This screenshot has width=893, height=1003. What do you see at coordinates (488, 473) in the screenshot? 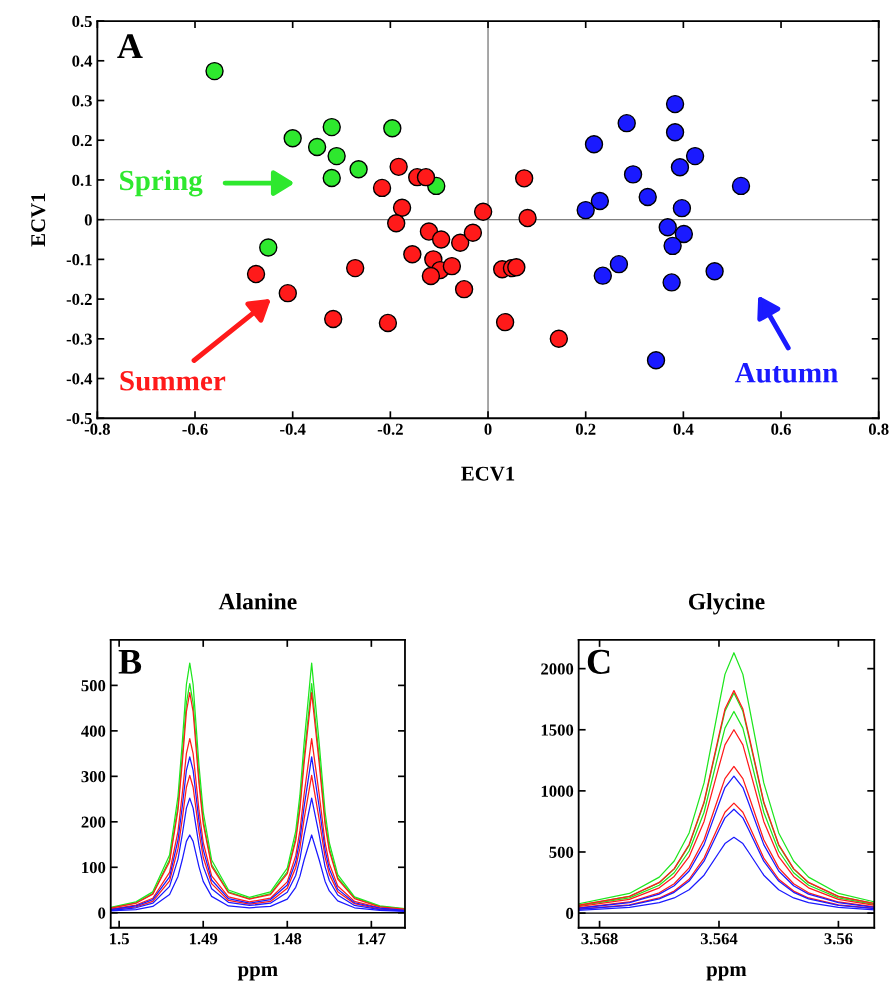
I see `x-axis-title: ECV1` at bounding box center [488, 473].